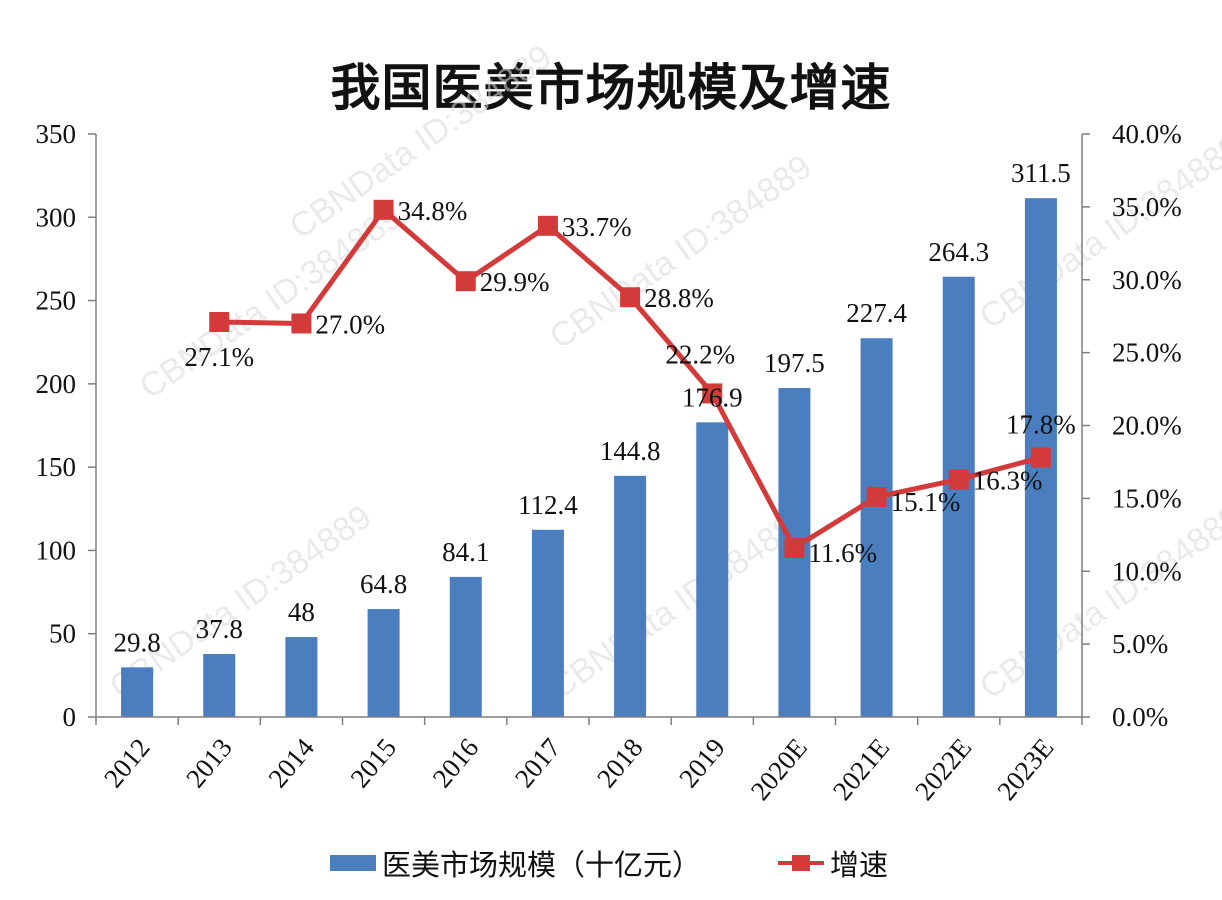 The width and height of the screenshot is (1222, 900). What do you see at coordinates (779, 769) in the screenshot?
I see `x-tick-label: 2020E` at bounding box center [779, 769].